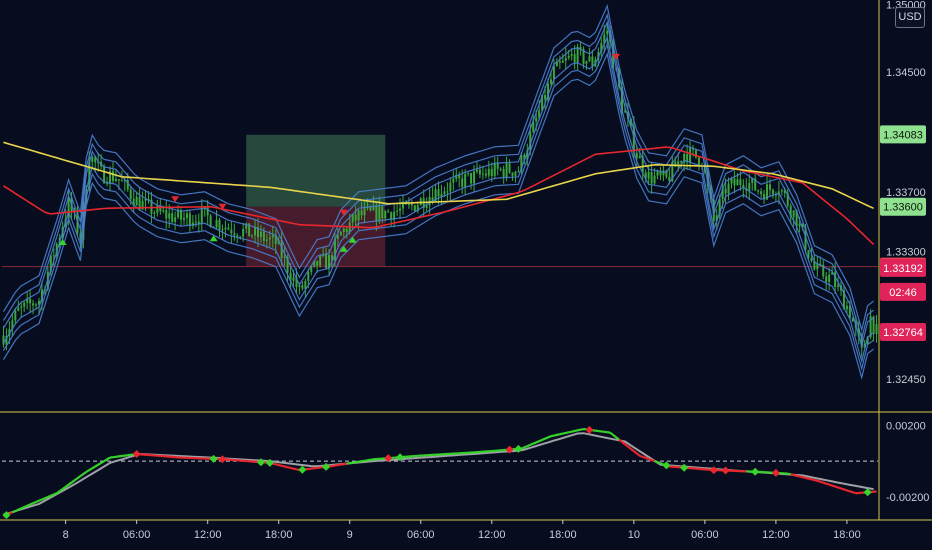 This screenshot has height=550, width=932. What do you see at coordinates (137, 535) in the screenshot?
I see `time-axis-label: 06:00` at bounding box center [137, 535].